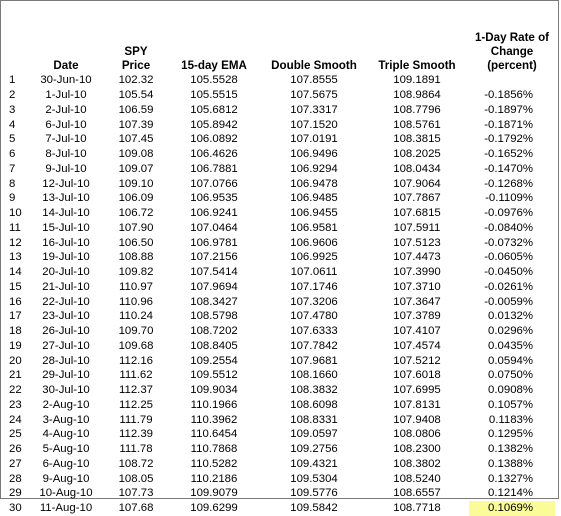  I want to click on row-index-cell: 28, so click(15, 478).